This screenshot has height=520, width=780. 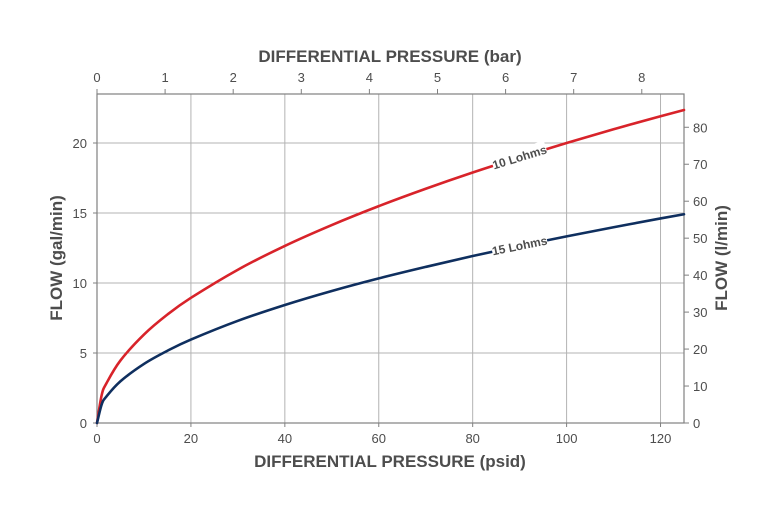 I want to click on x-top-tick-label: 5, so click(x=437, y=77).